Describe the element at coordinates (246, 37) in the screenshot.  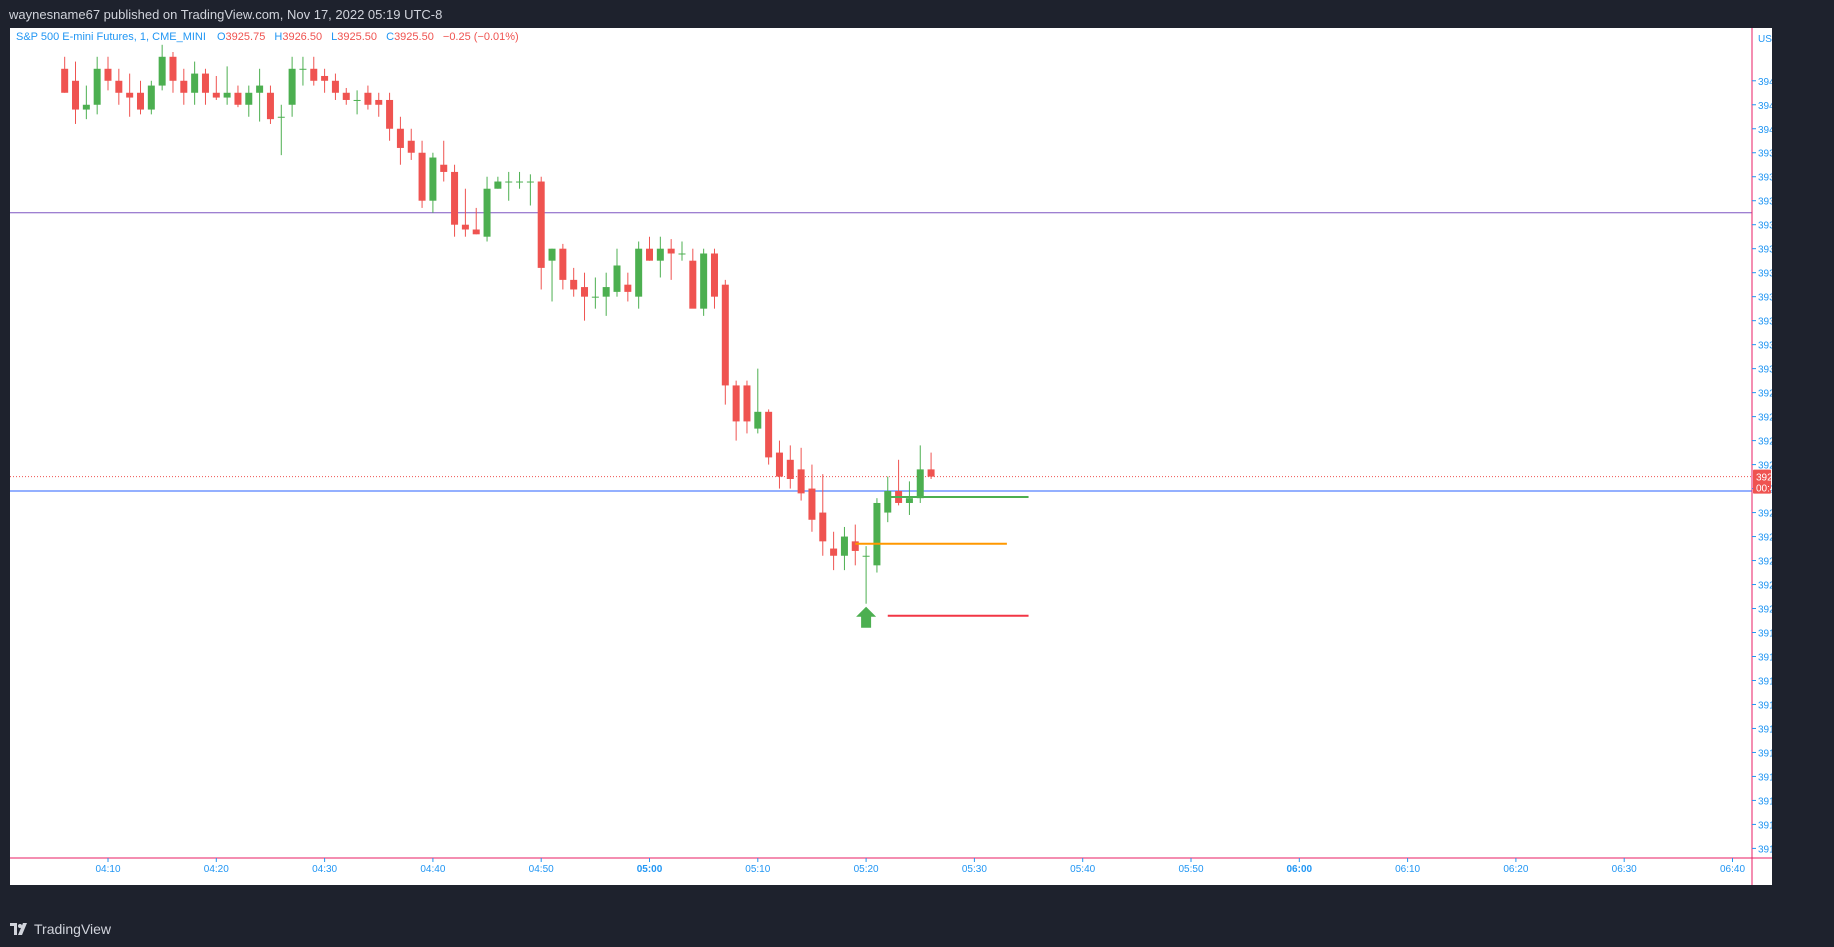
I see `legend-open-value: 3925.75` at that location.